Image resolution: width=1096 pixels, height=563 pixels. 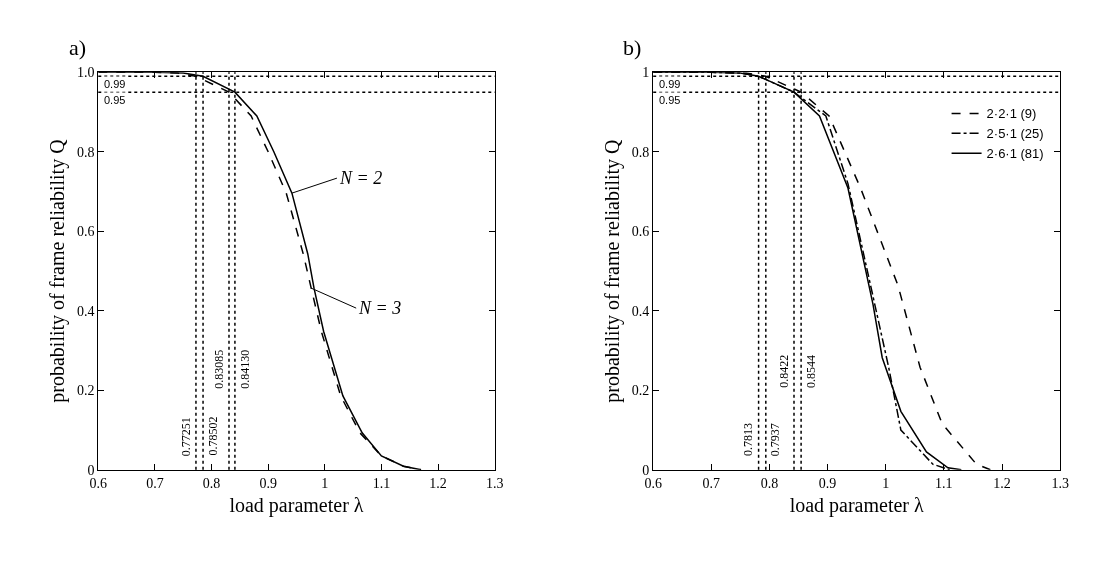 I want to click on x-tick-label: 0.6, so click(x=98, y=483).